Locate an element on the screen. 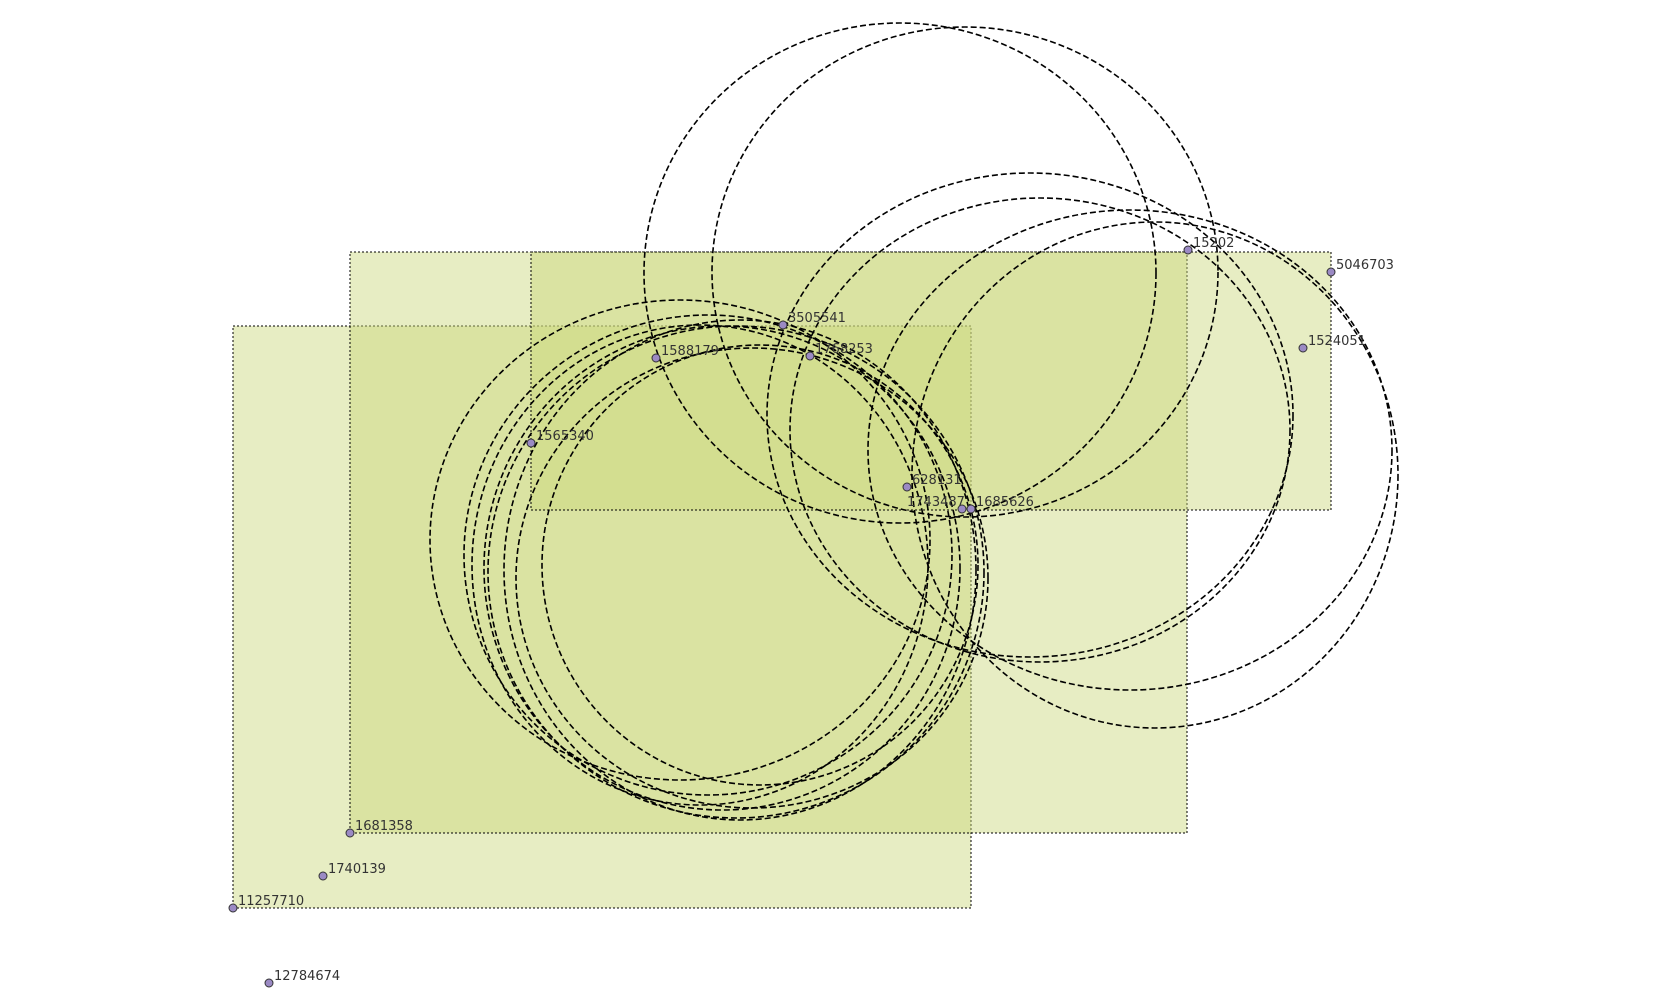 Image resolution: width=1667 pixels, height=999 pixels. point-label: 15202 is located at coordinates (1213, 243).